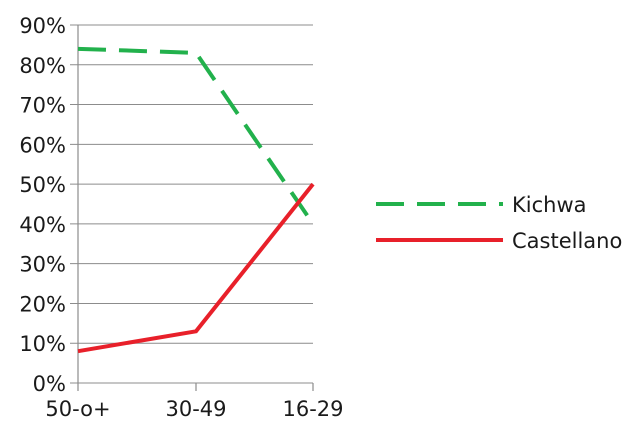 This screenshot has width=631, height=431. I want to click on x-tick-labels: 50-o+ 30-49 16-29, so click(194, 409).